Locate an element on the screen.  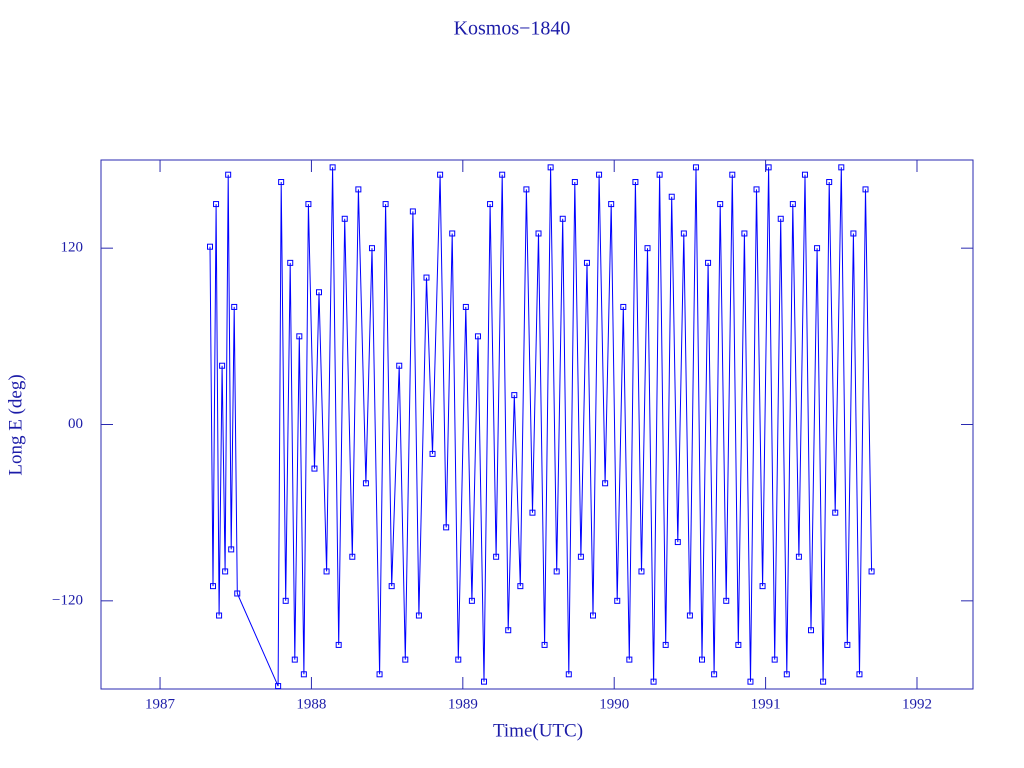
chart-title: Kosmos−1840 is located at coordinates (512, 29).